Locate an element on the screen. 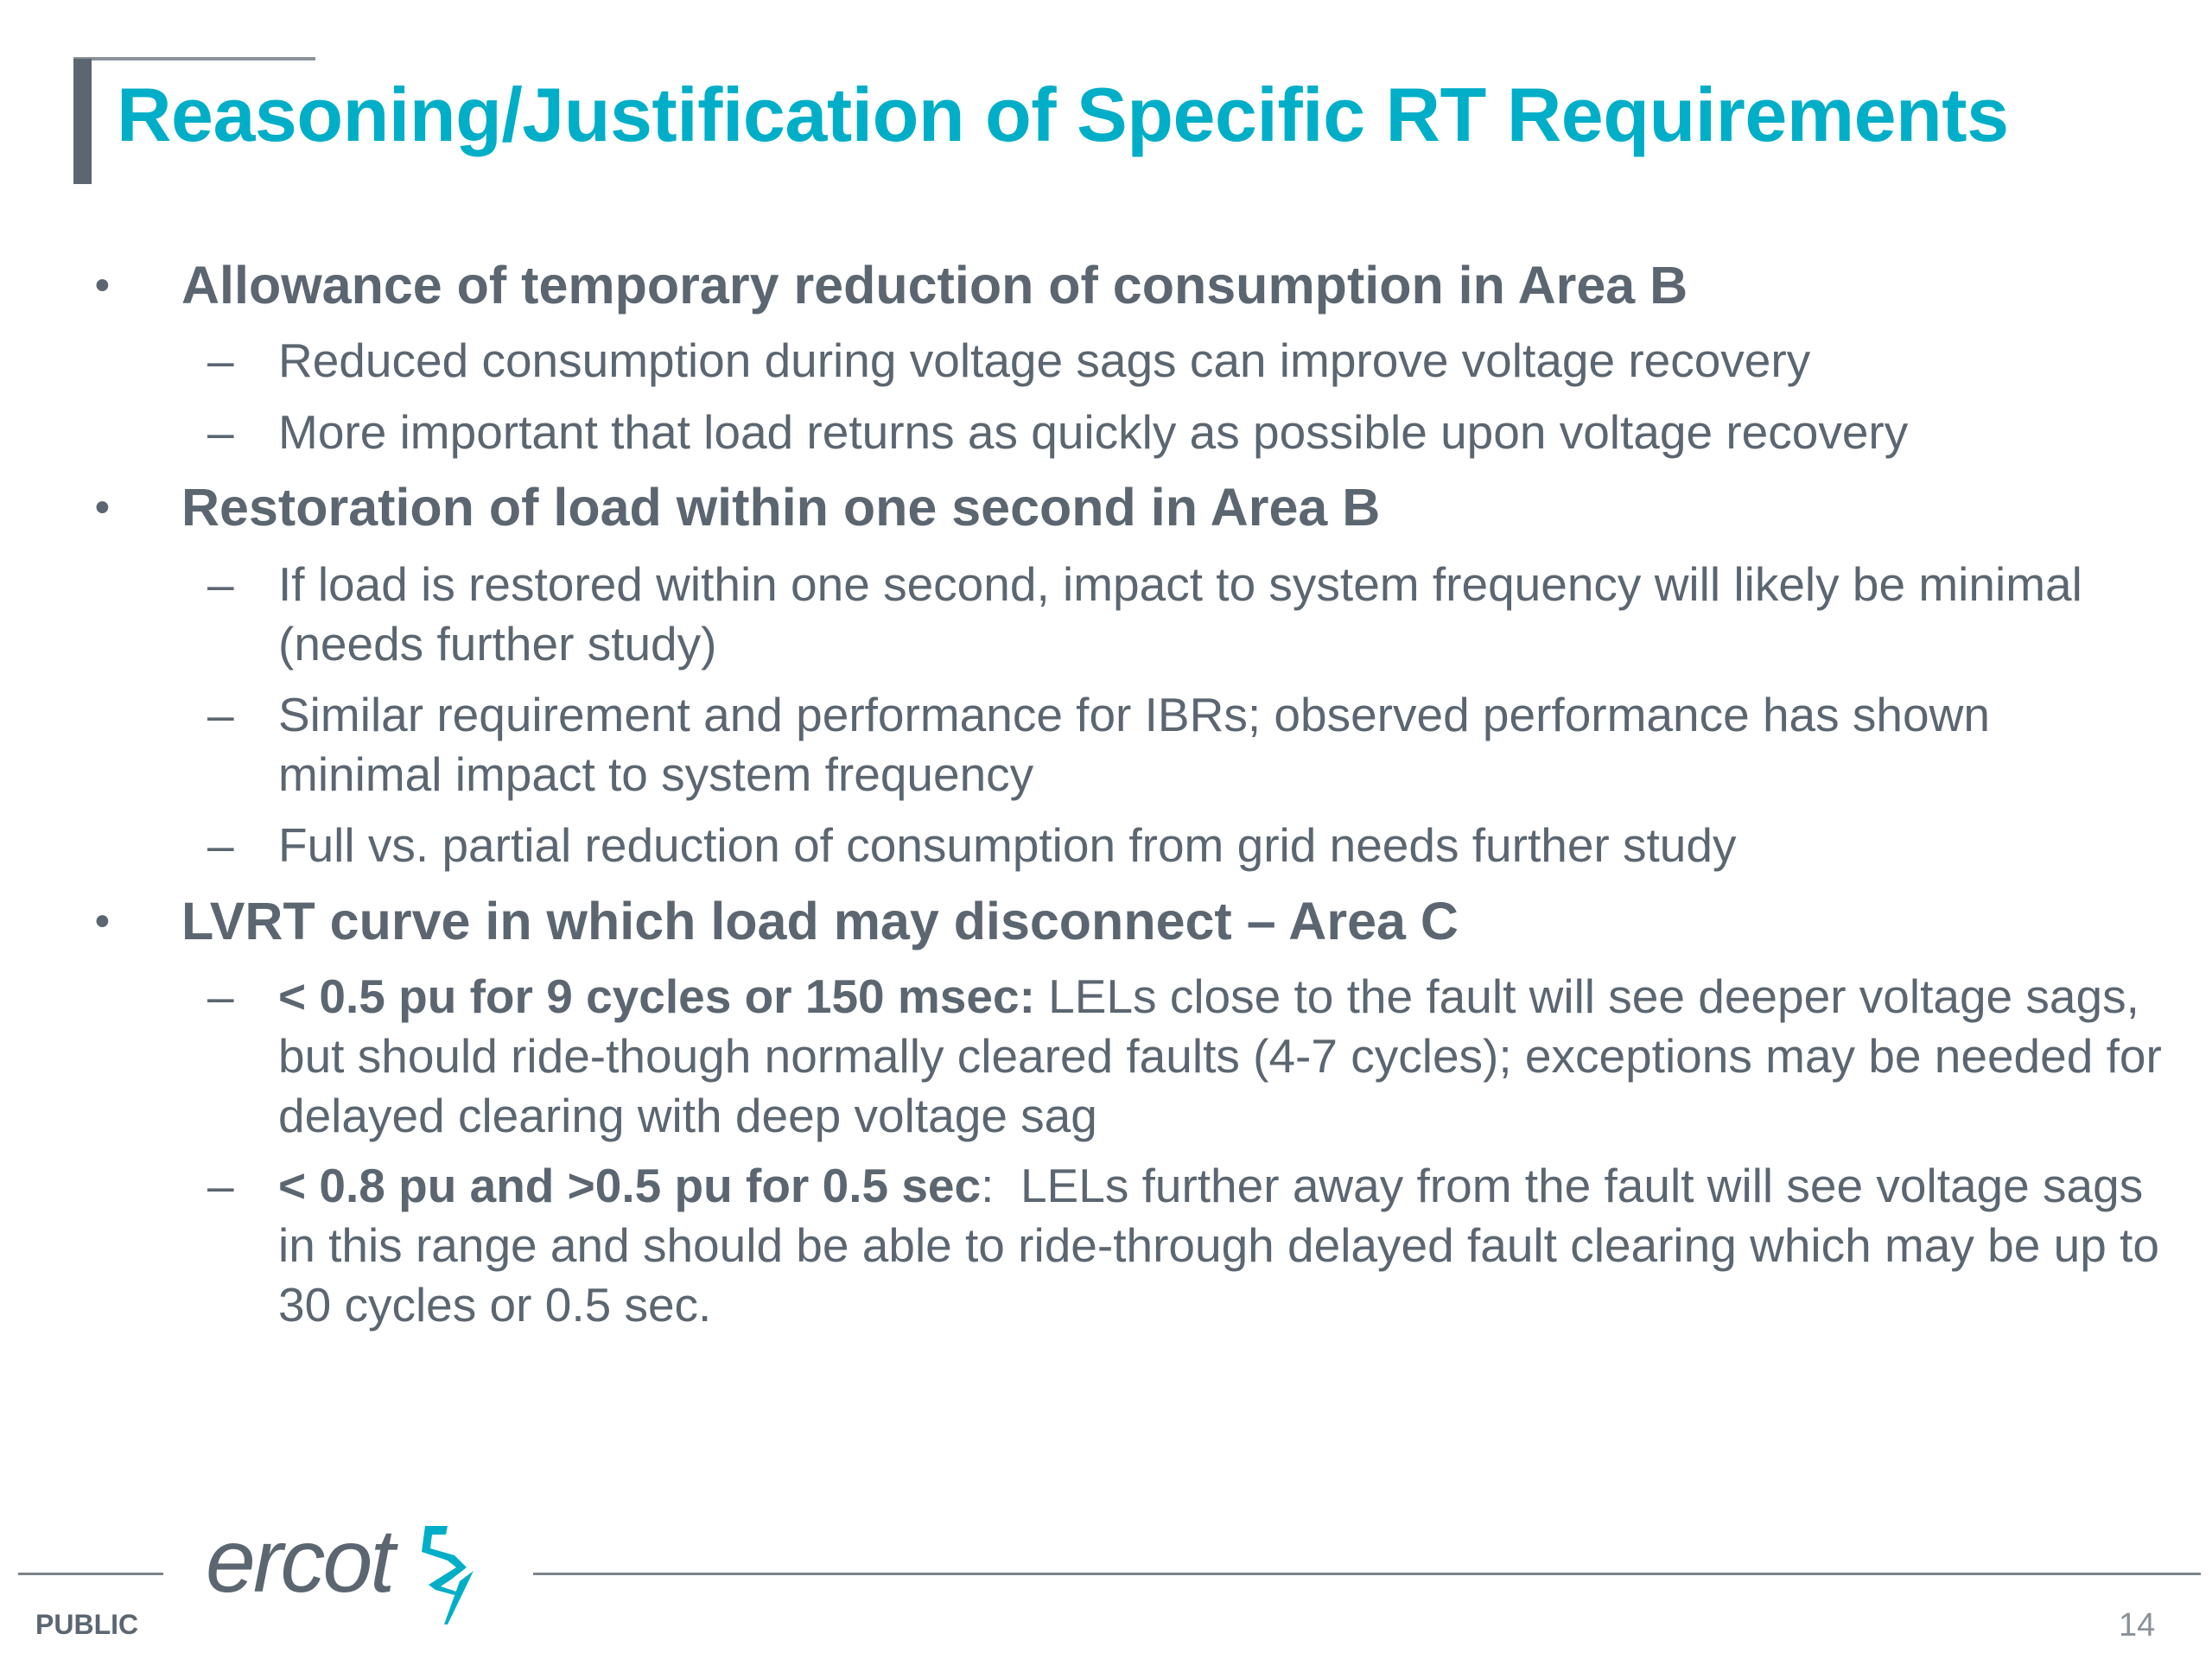 The height and width of the screenshot is (1659, 2212). footer-divider-right is located at coordinates (1367, 1574).